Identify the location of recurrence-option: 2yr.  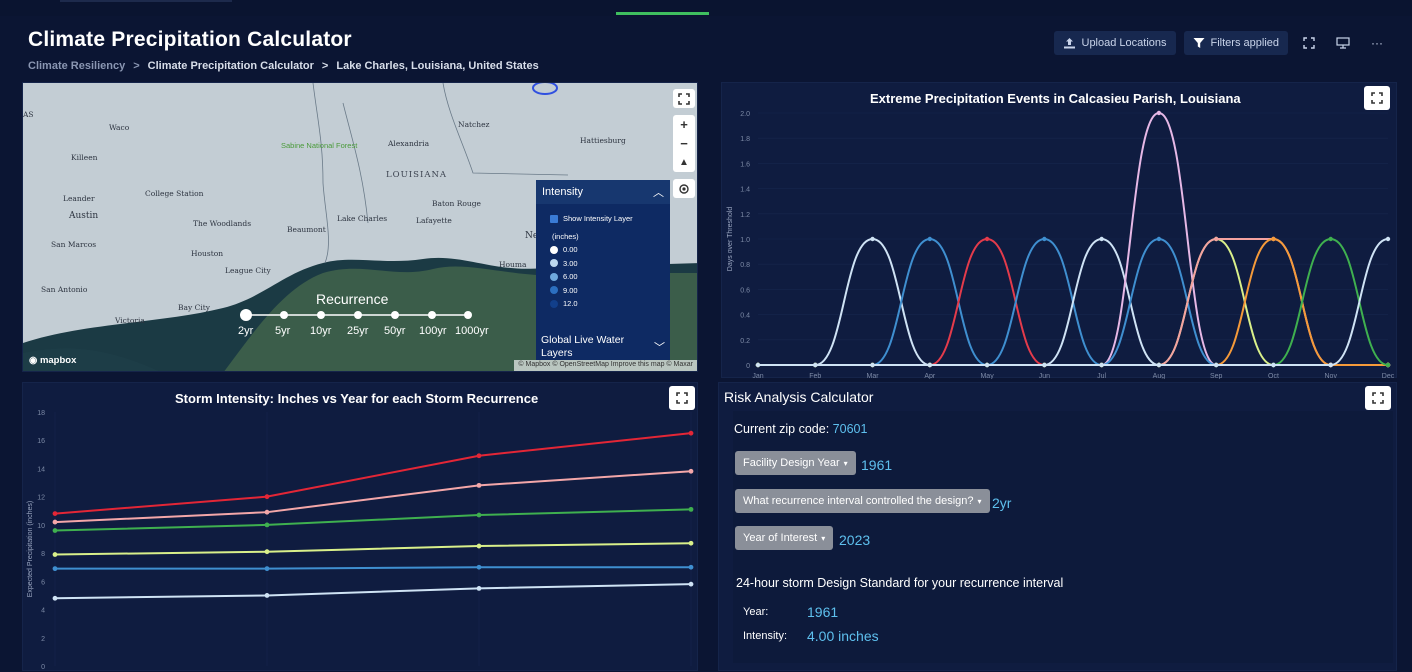
(246, 331).